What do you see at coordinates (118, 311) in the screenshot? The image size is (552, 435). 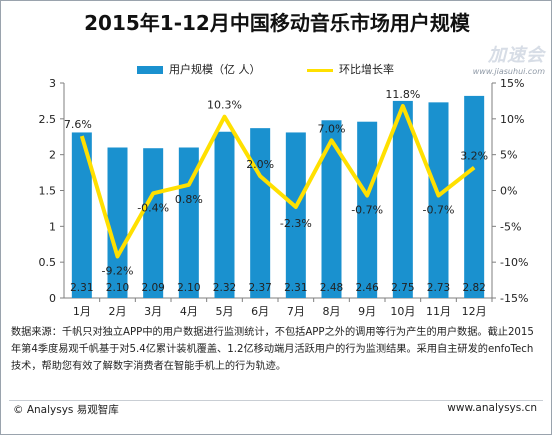 I see `x-tick-label: 2月` at bounding box center [118, 311].